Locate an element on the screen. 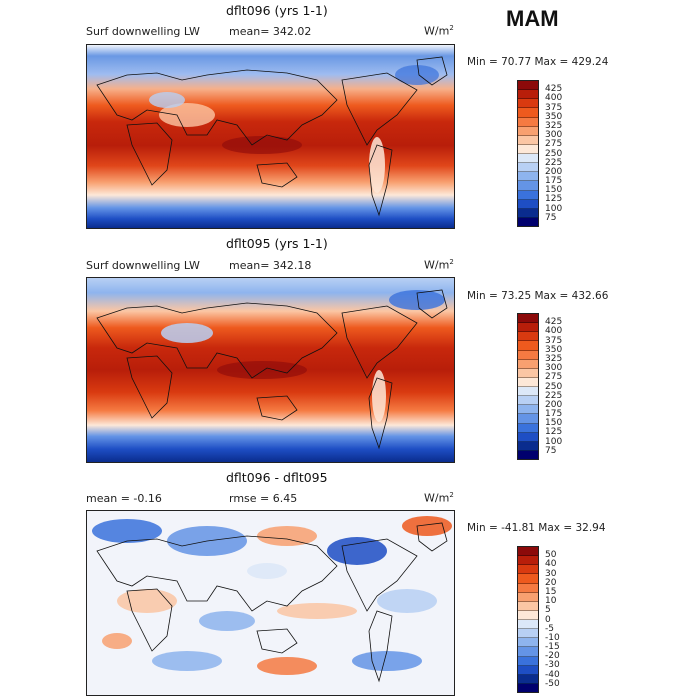  panel3-map is located at coordinates (270, 603).